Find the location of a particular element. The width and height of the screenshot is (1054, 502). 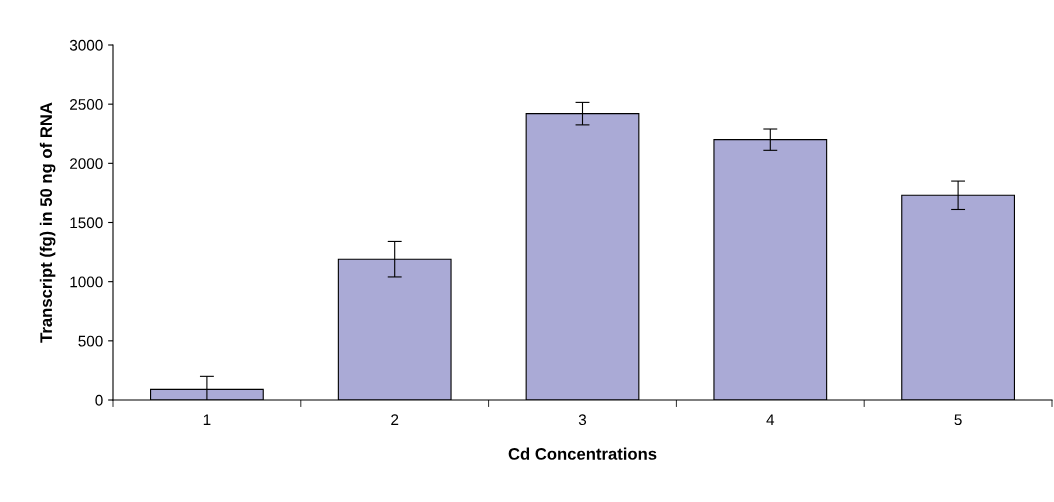

x-tick-label: 1 is located at coordinates (207, 419).